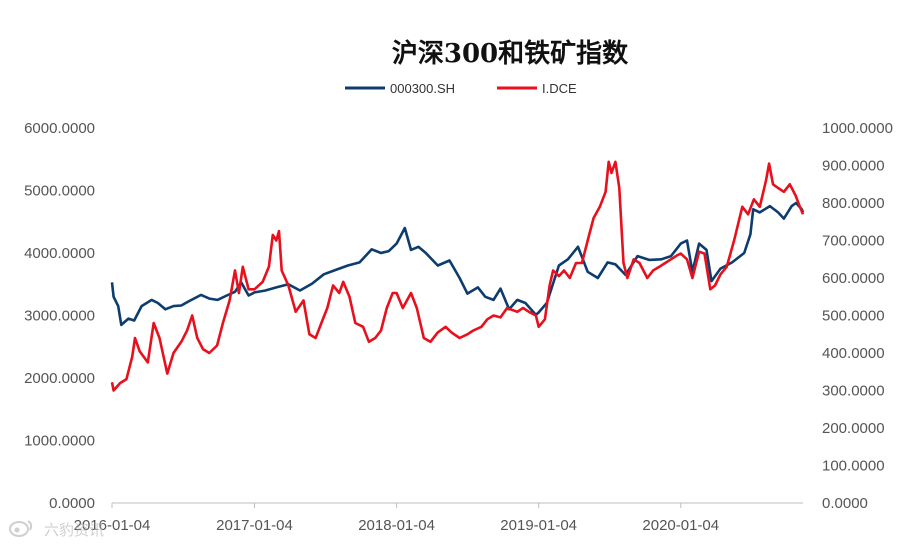 The image size is (915, 548). I want to click on y-left-tick-label: 0.0000, so click(72, 503).